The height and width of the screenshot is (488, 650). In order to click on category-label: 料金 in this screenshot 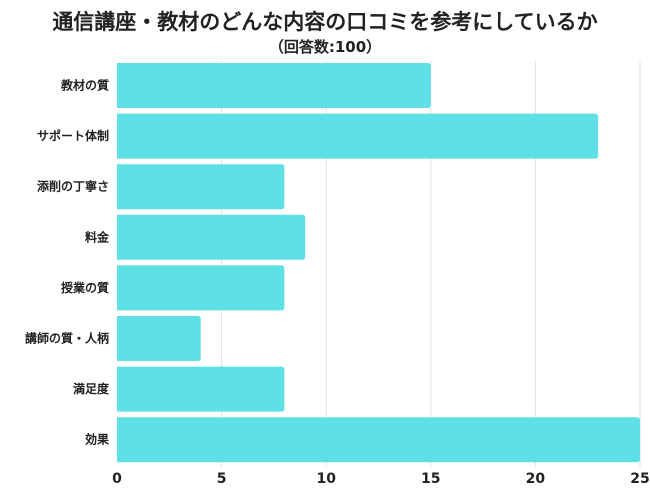, I will do `click(97, 236)`.